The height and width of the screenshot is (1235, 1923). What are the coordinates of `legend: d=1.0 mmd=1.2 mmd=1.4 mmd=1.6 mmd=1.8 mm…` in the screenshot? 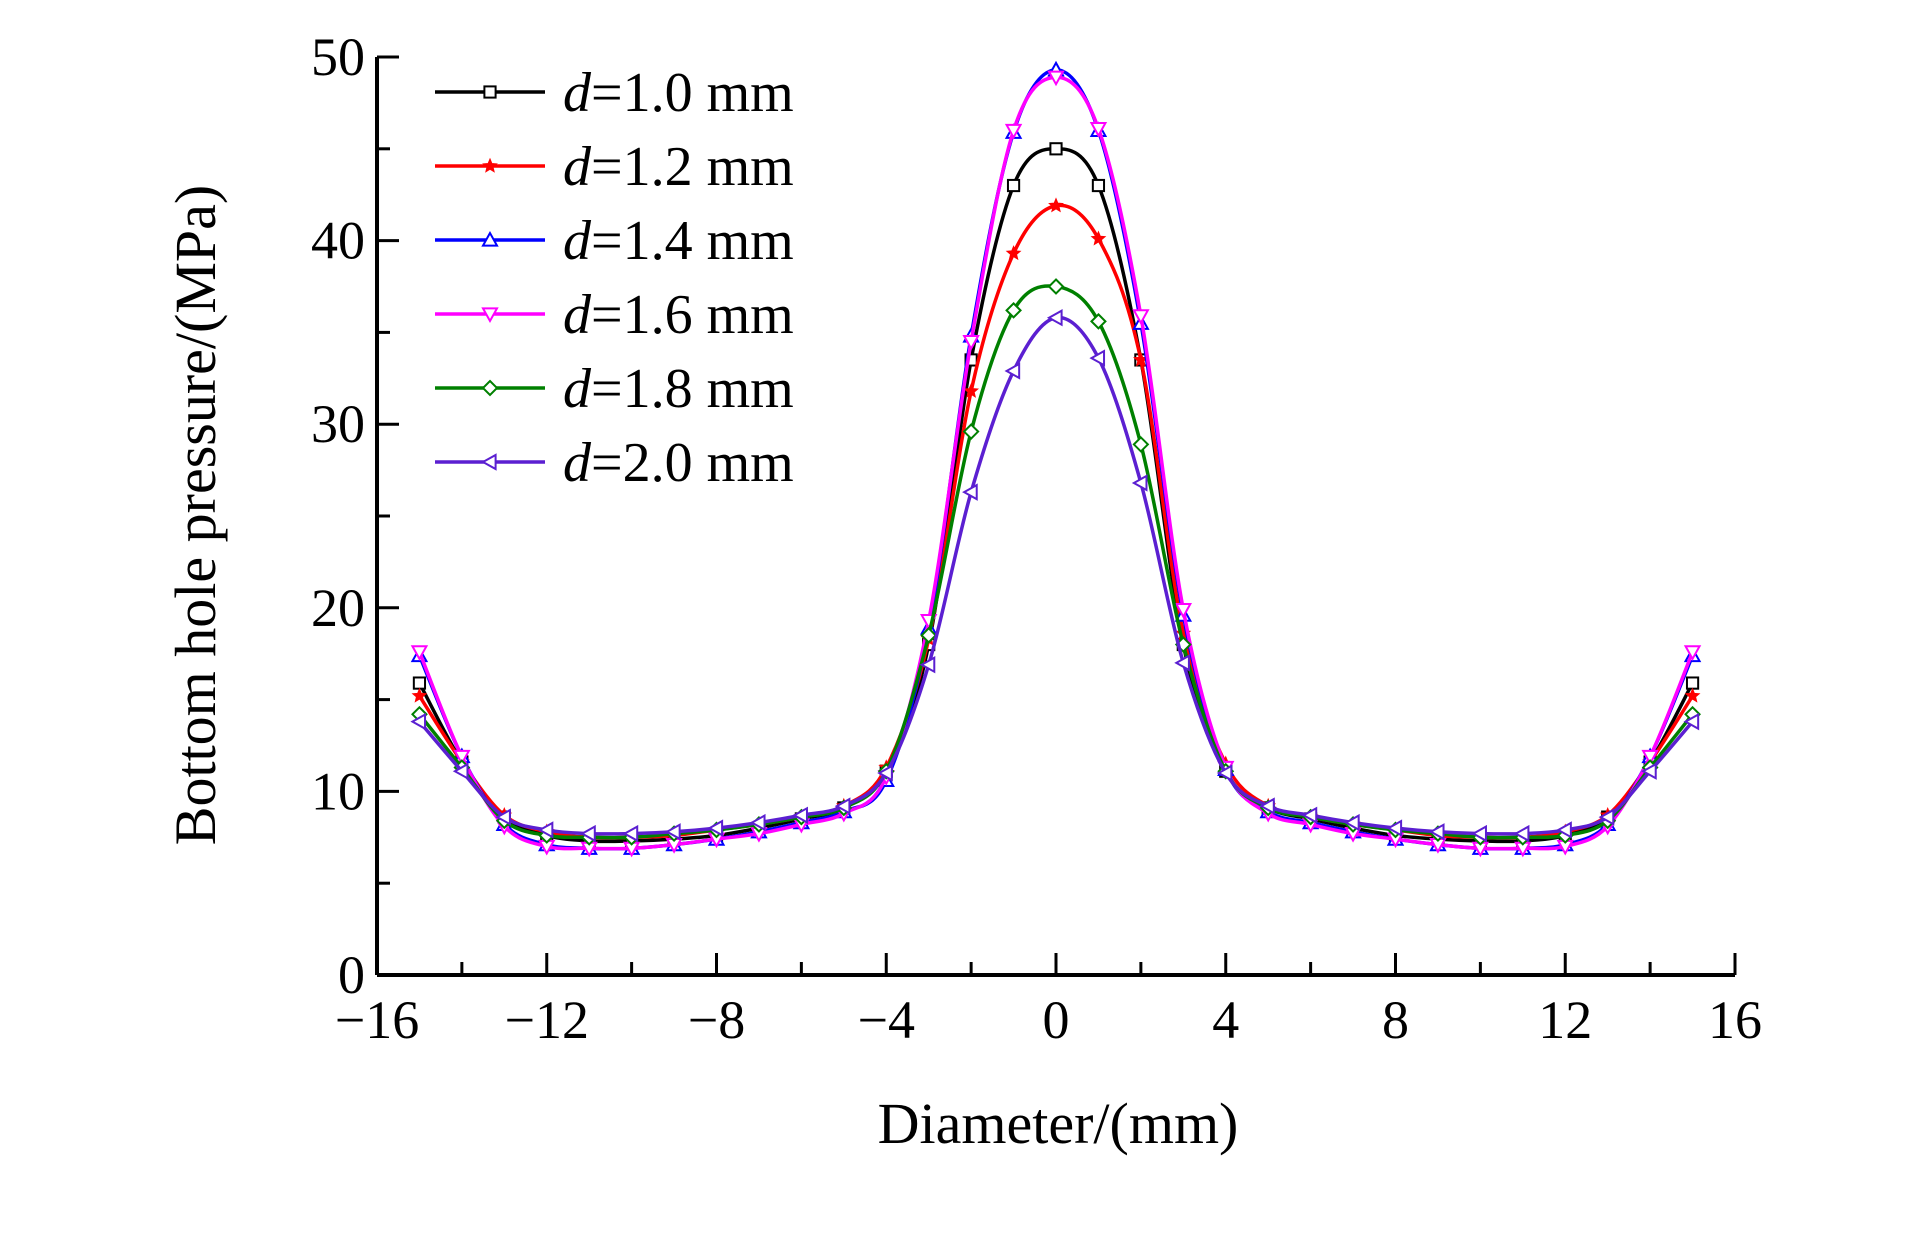 It's located at (614, 278).